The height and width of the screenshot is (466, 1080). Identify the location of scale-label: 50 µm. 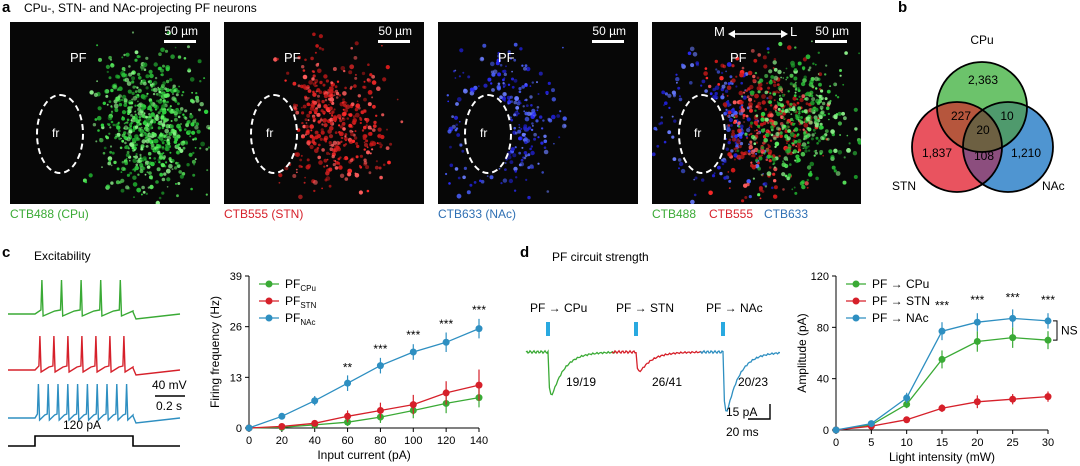
(609, 31).